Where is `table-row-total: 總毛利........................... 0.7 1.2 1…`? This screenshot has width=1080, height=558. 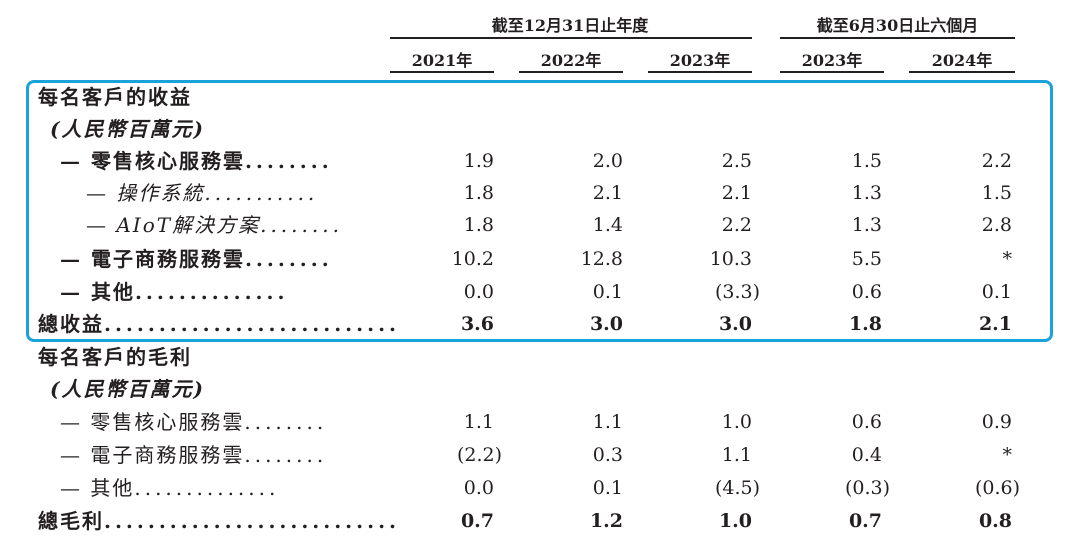 table-row-total: 總毛利........................... 0.7 1.2 1… is located at coordinates (540, 521).